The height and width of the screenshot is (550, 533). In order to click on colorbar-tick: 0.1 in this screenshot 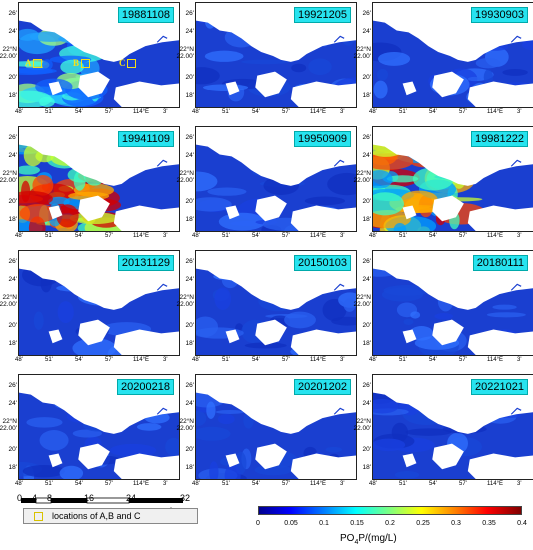, I will do `click(324, 523)`.